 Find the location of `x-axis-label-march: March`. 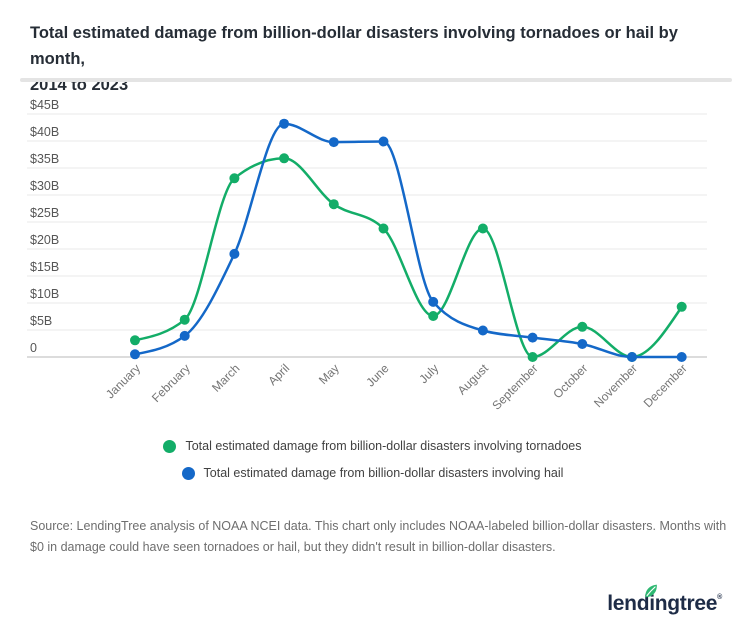

x-axis-label-march: March is located at coordinates (225, 377).